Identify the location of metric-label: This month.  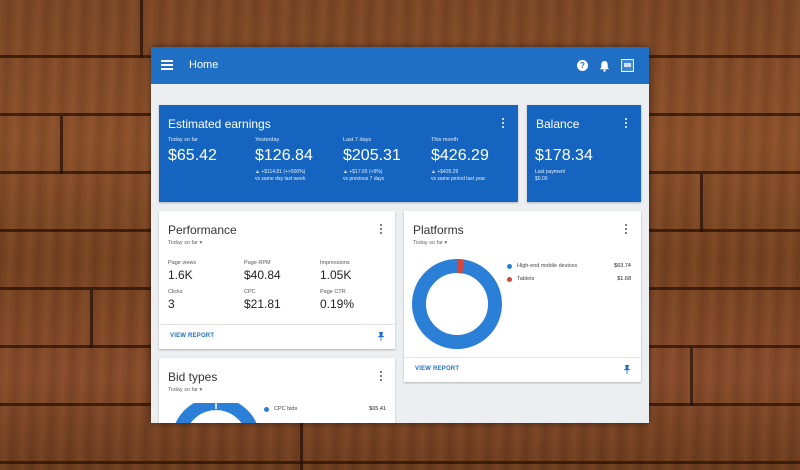
(445, 140).